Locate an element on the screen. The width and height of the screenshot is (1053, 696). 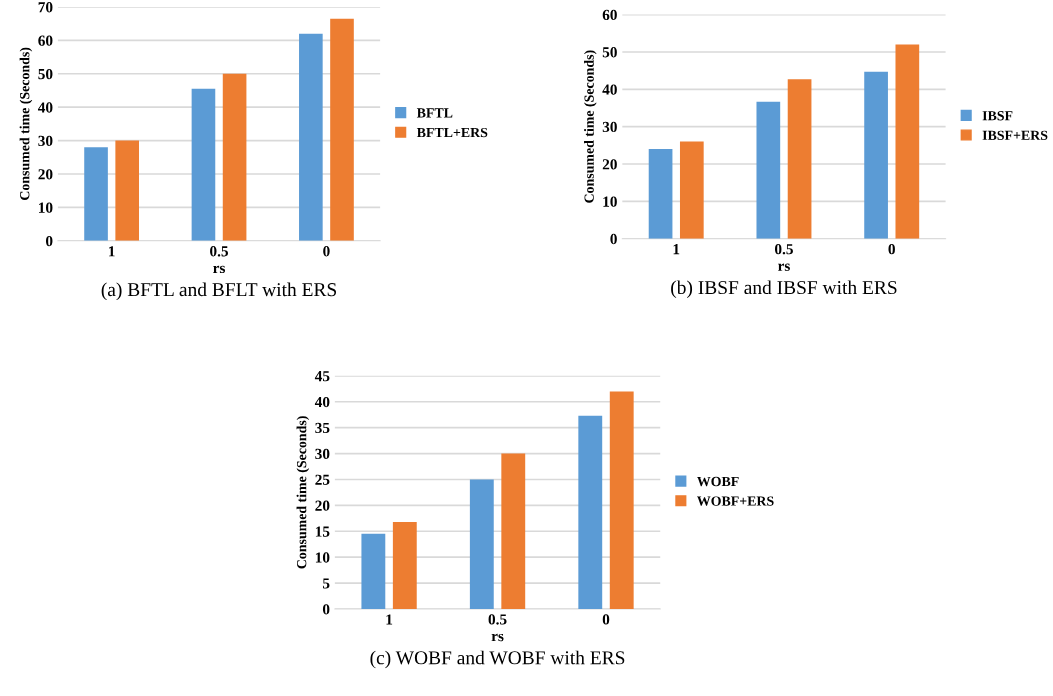
legend-label: BFTL+ERS is located at coordinates (452, 132).